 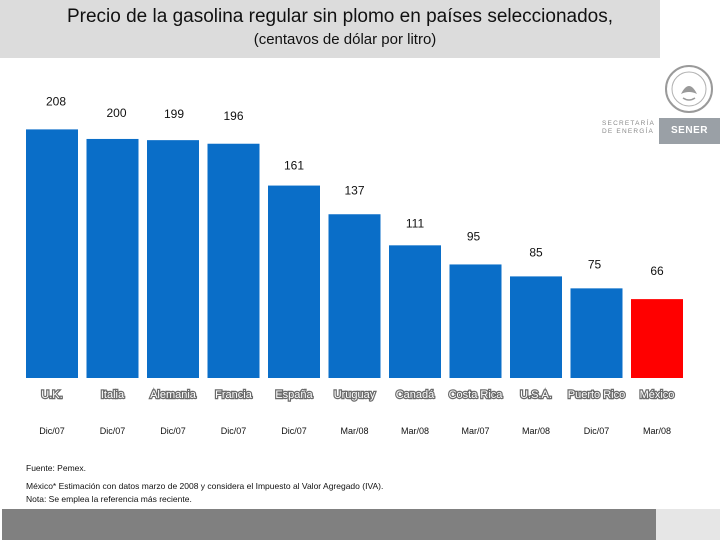 I want to click on value-label: 161, so click(x=294, y=166).